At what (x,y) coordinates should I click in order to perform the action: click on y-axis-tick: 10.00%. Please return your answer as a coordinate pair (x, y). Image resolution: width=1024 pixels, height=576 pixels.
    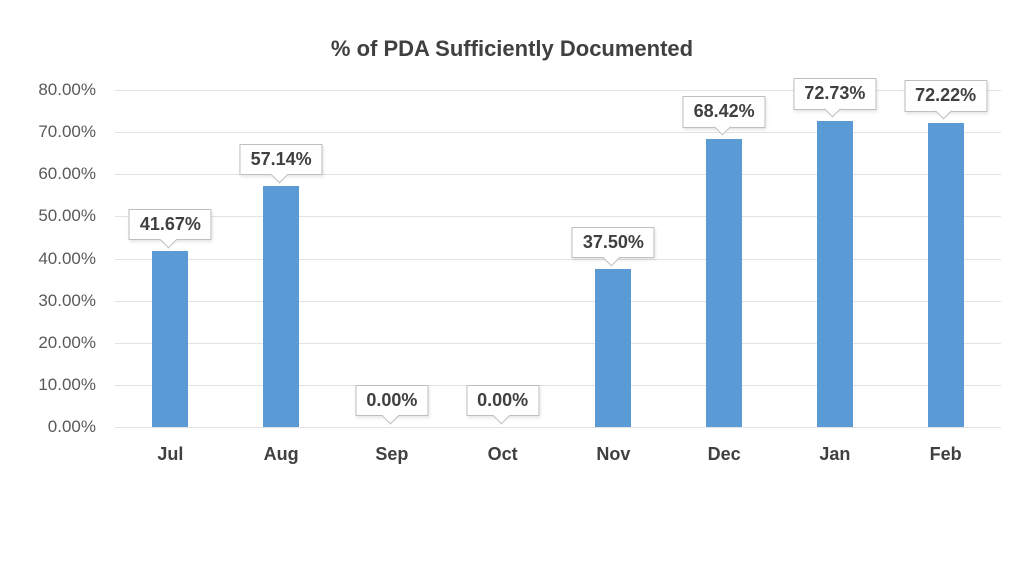
    Looking at the image, I should click on (67, 384).